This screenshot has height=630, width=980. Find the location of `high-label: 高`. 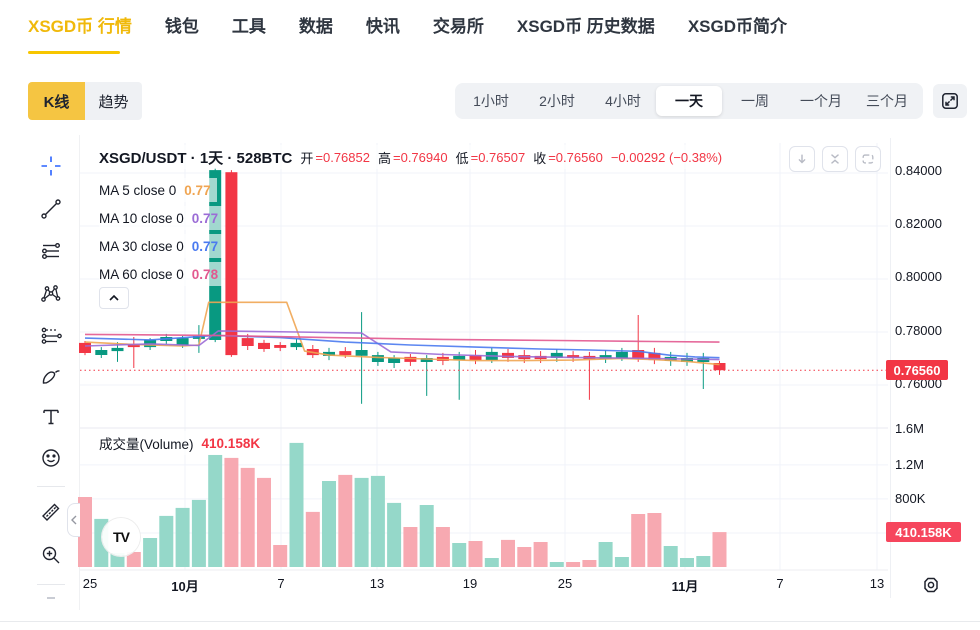

high-label: 高 is located at coordinates (384, 158).